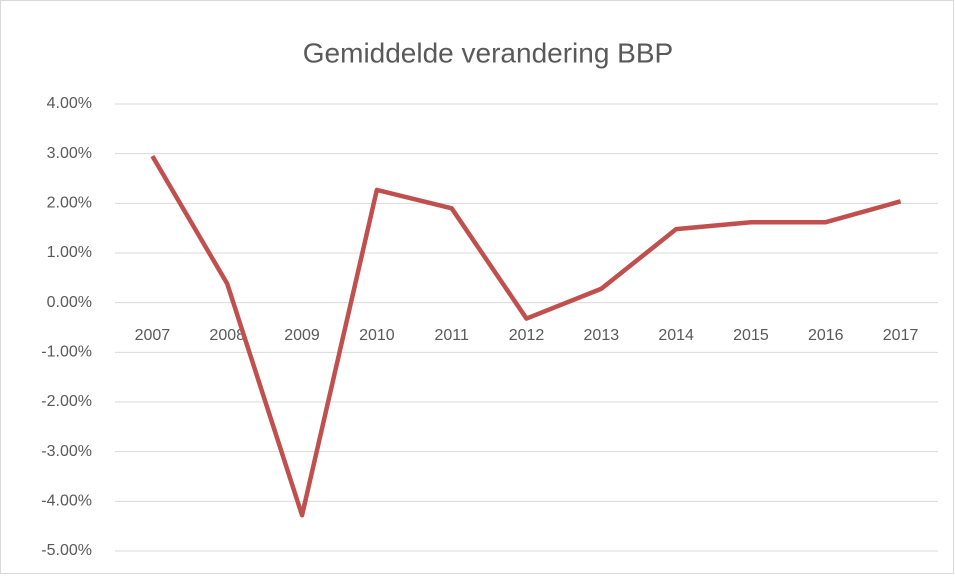 This screenshot has height=580, width=955. What do you see at coordinates (602, 335) in the screenshot?
I see `x-tick-label: 2013` at bounding box center [602, 335].